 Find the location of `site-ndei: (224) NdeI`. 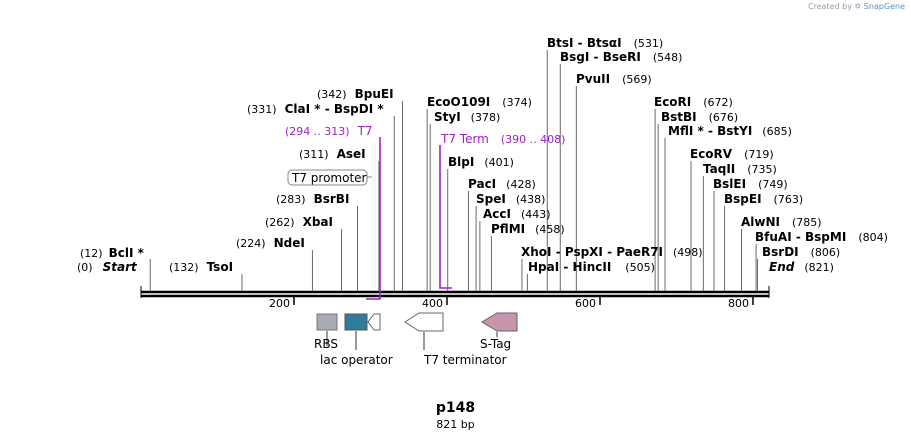

site-ndei: (224) NdeI is located at coordinates (270, 243).